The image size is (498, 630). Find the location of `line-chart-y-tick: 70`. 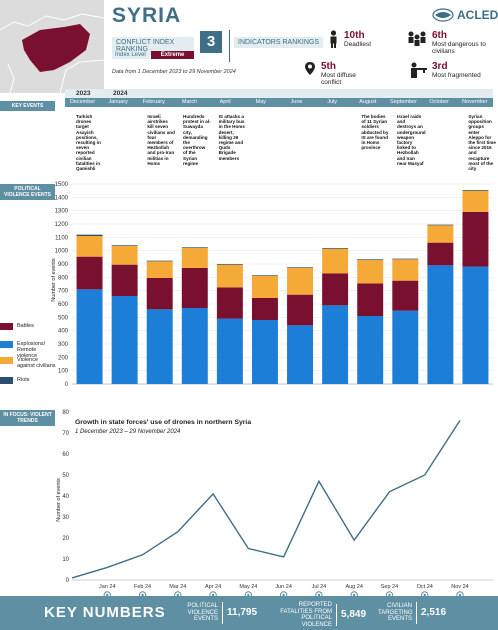

line-chart-y-tick: 70 is located at coordinates (65, 434).